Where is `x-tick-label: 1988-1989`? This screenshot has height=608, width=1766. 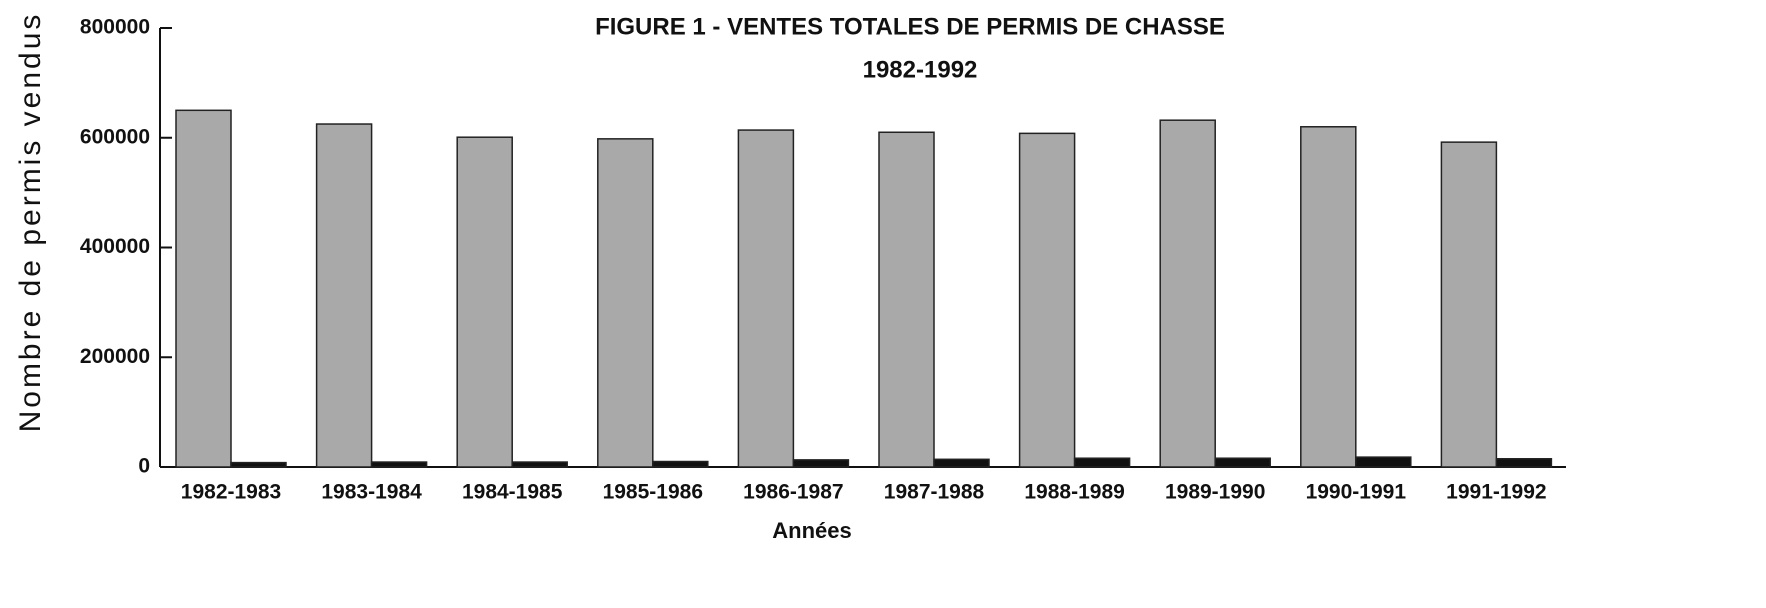 x-tick-label: 1988-1989 is located at coordinates (1074, 492).